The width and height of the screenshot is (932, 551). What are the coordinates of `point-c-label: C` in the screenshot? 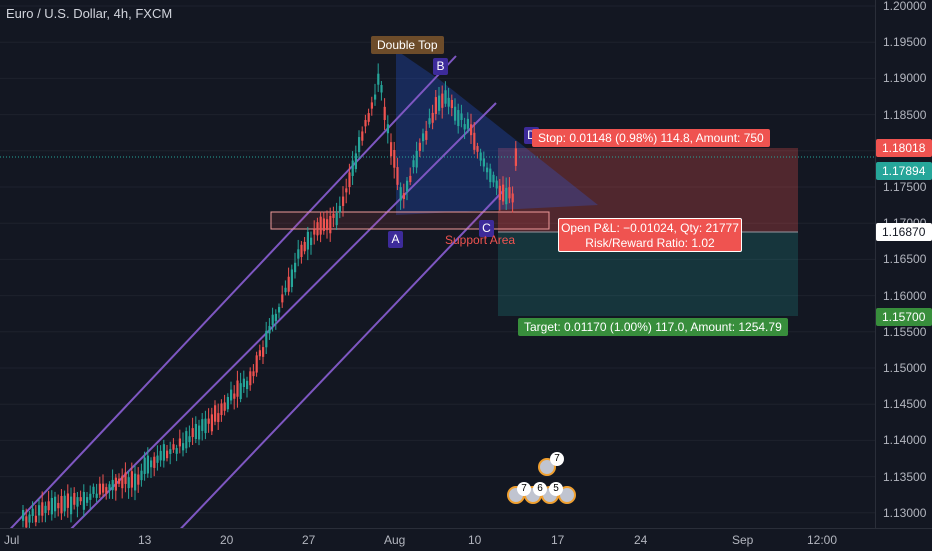 It's located at (486, 228).